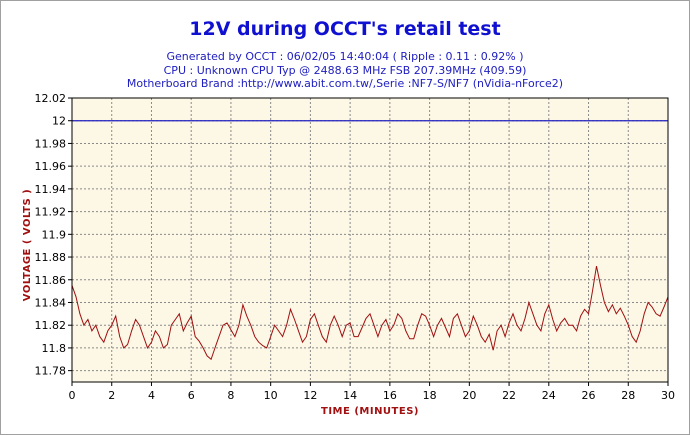 The image size is (690, 435). I want to click on x-tick-label: 24, so click(549, 395).